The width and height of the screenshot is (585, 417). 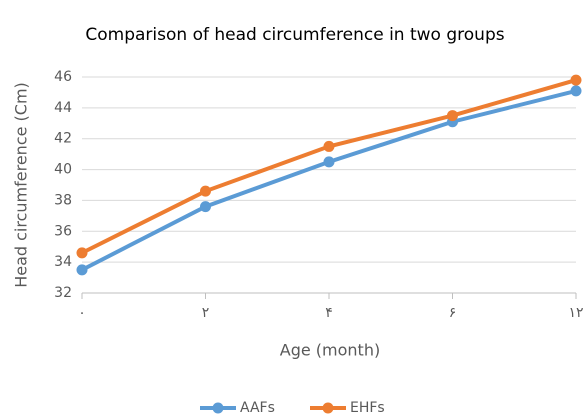 What do you see at coordinates (21, 185) in the screenshot?
I see `y-axis-label: Head circumference (Cm)` at bounding box center [21, 185].